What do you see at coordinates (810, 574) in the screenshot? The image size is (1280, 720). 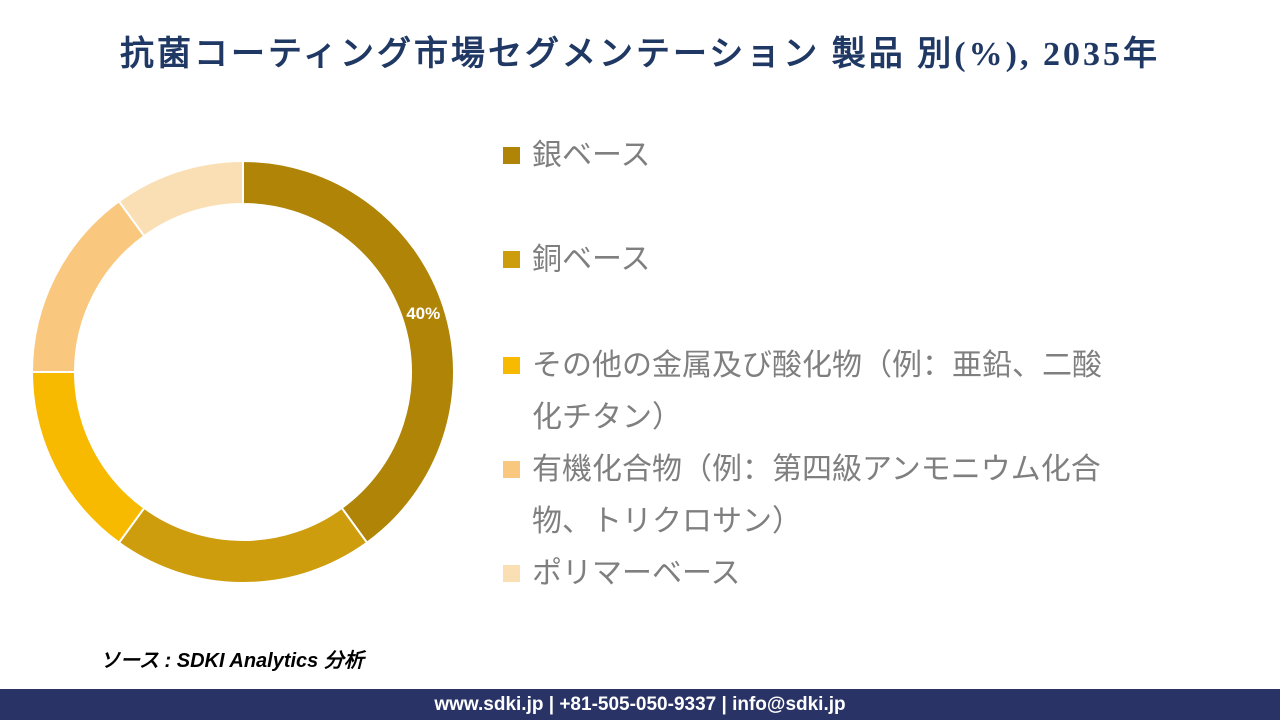 I see `legend-item-4: ポリマーベース` at bounding box center [810, 574].